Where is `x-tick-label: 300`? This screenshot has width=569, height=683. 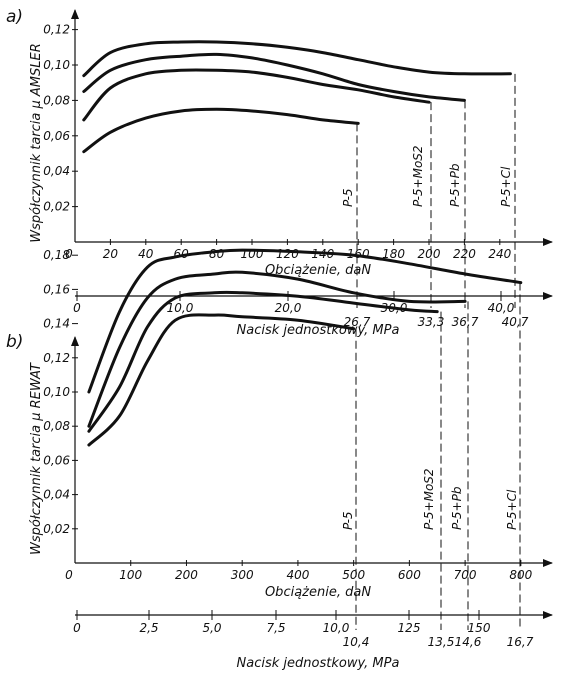 x-tick-label: 300 is located at coordinates (242, 575).